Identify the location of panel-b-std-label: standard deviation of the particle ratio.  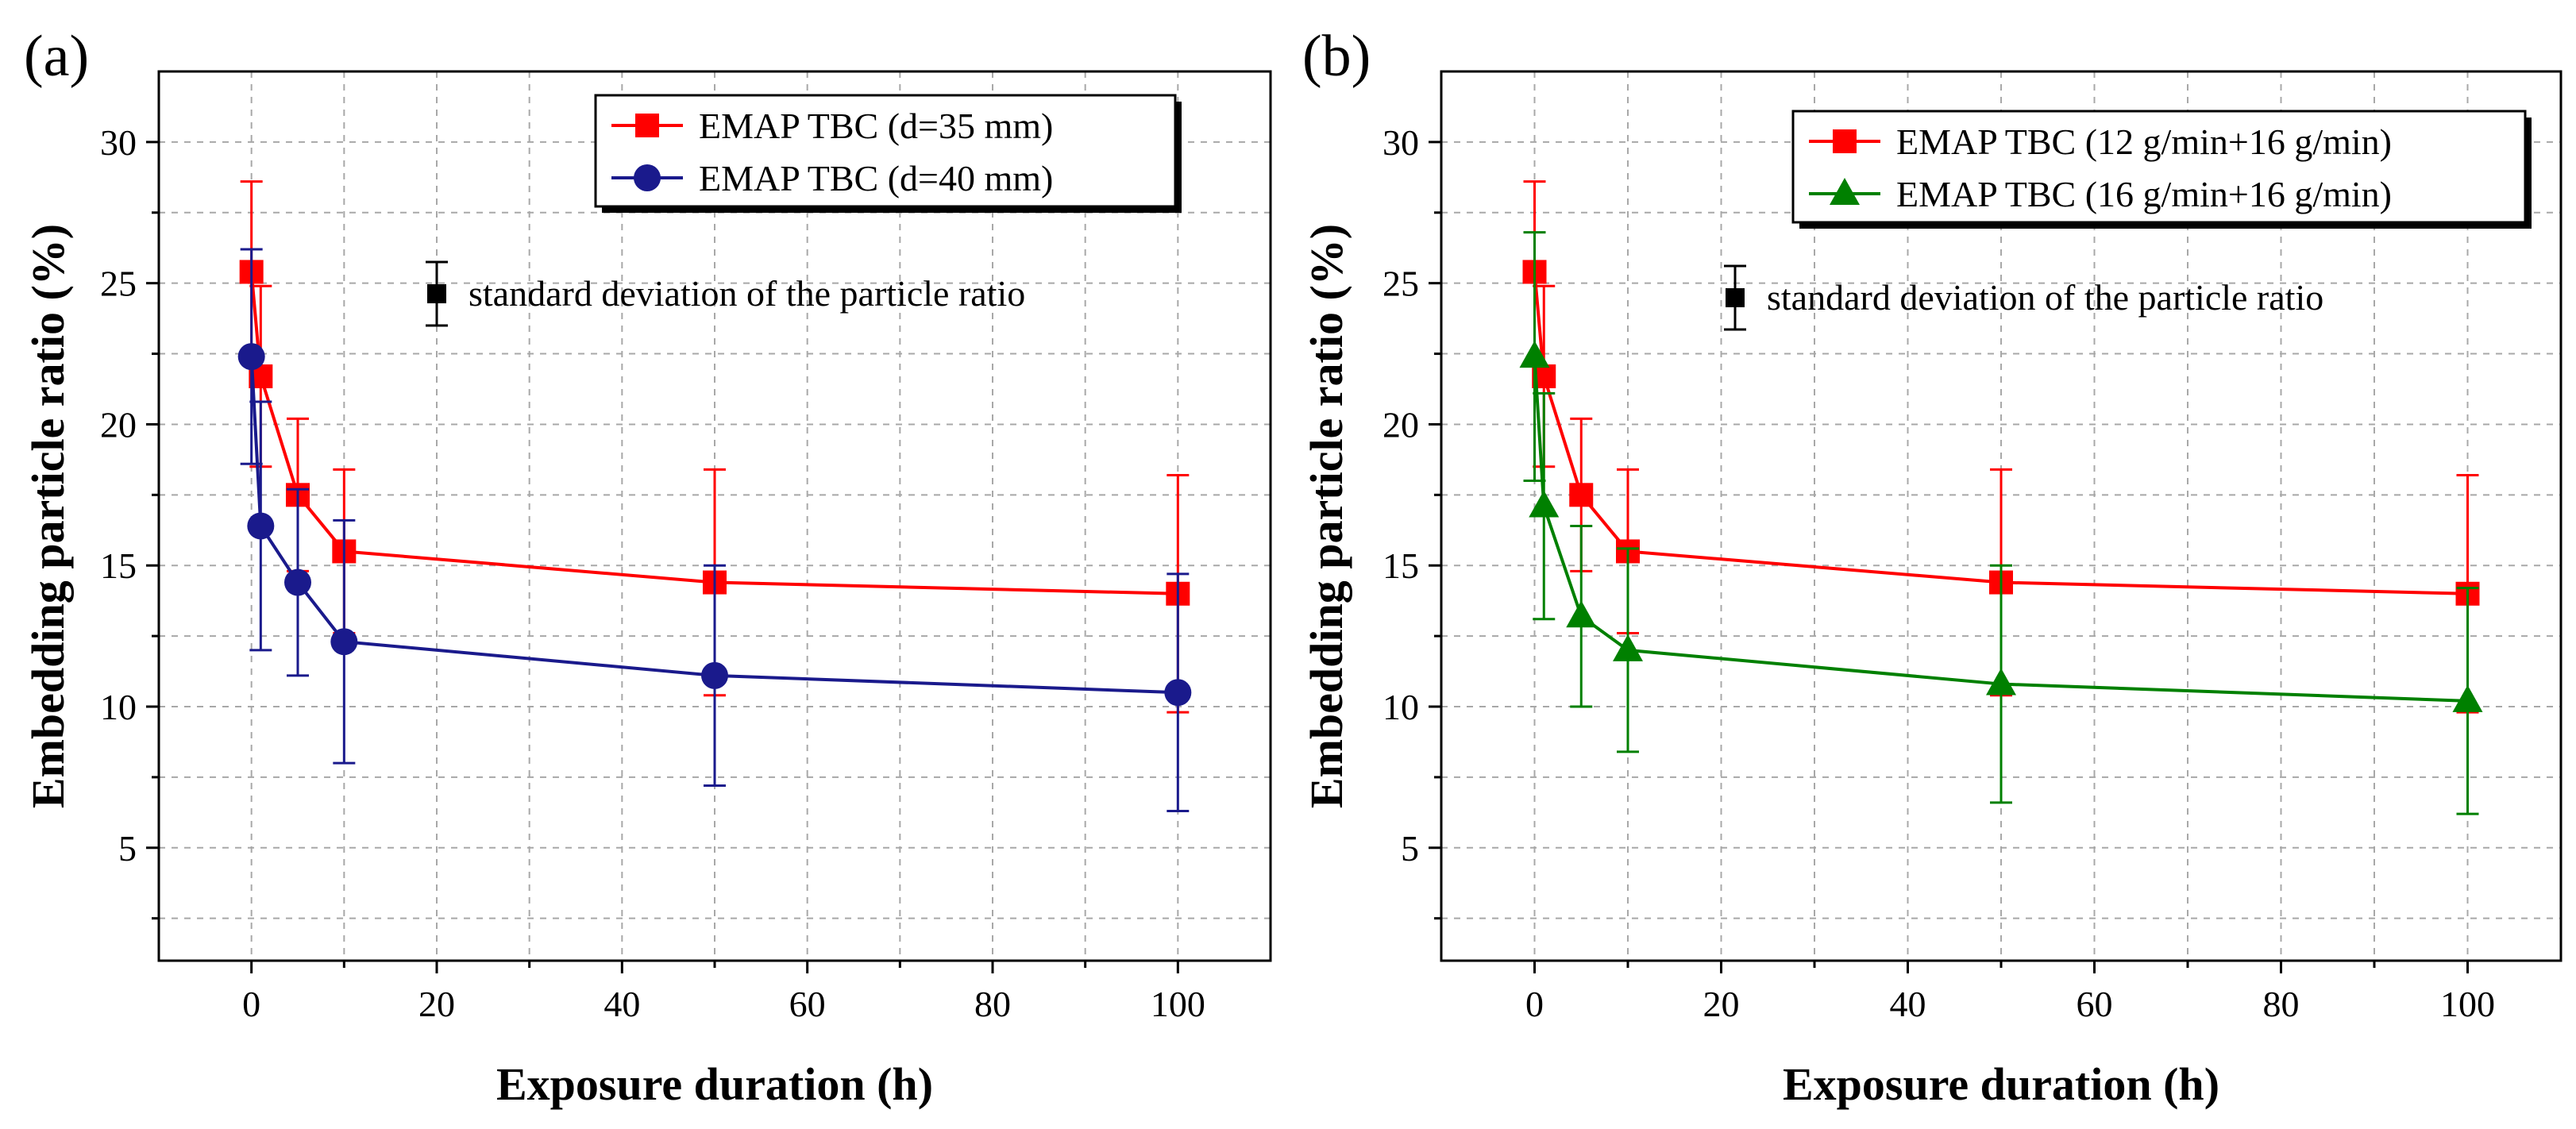
(2045, 297).